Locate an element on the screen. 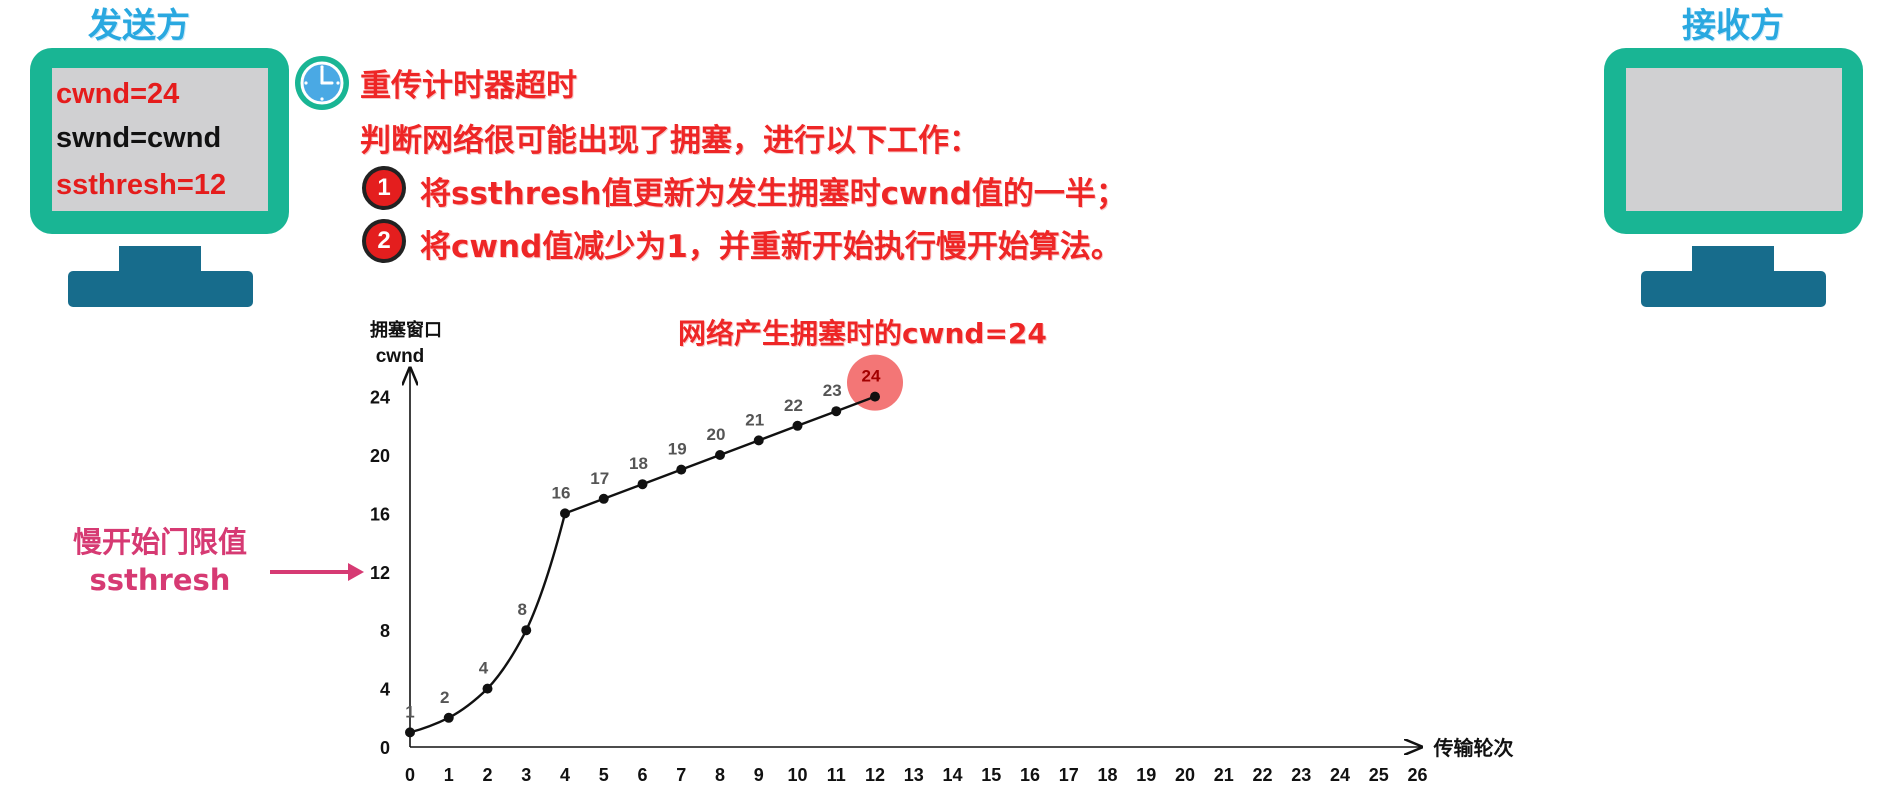 The height and width of the screenshot is (789, 1899). x-tick-label: 7 is located at coordinates (681, 775).